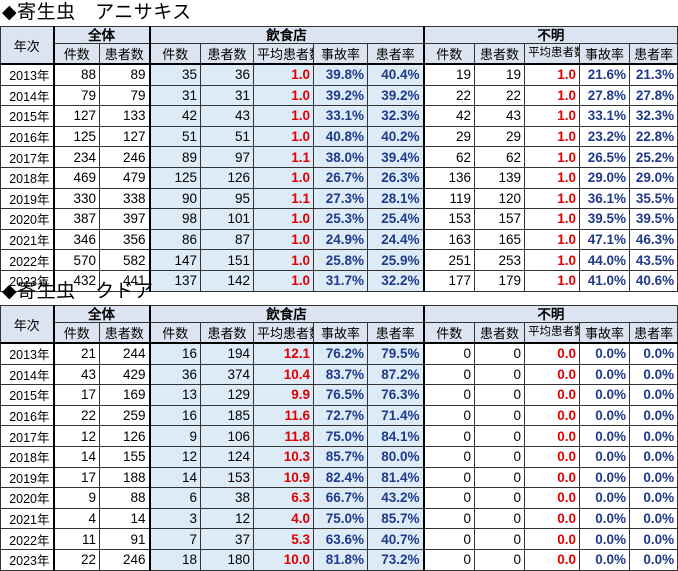 The height and width of the screenshot is (571, 678). I want to click on cell-unk-cases: 163, so click(449, 239).